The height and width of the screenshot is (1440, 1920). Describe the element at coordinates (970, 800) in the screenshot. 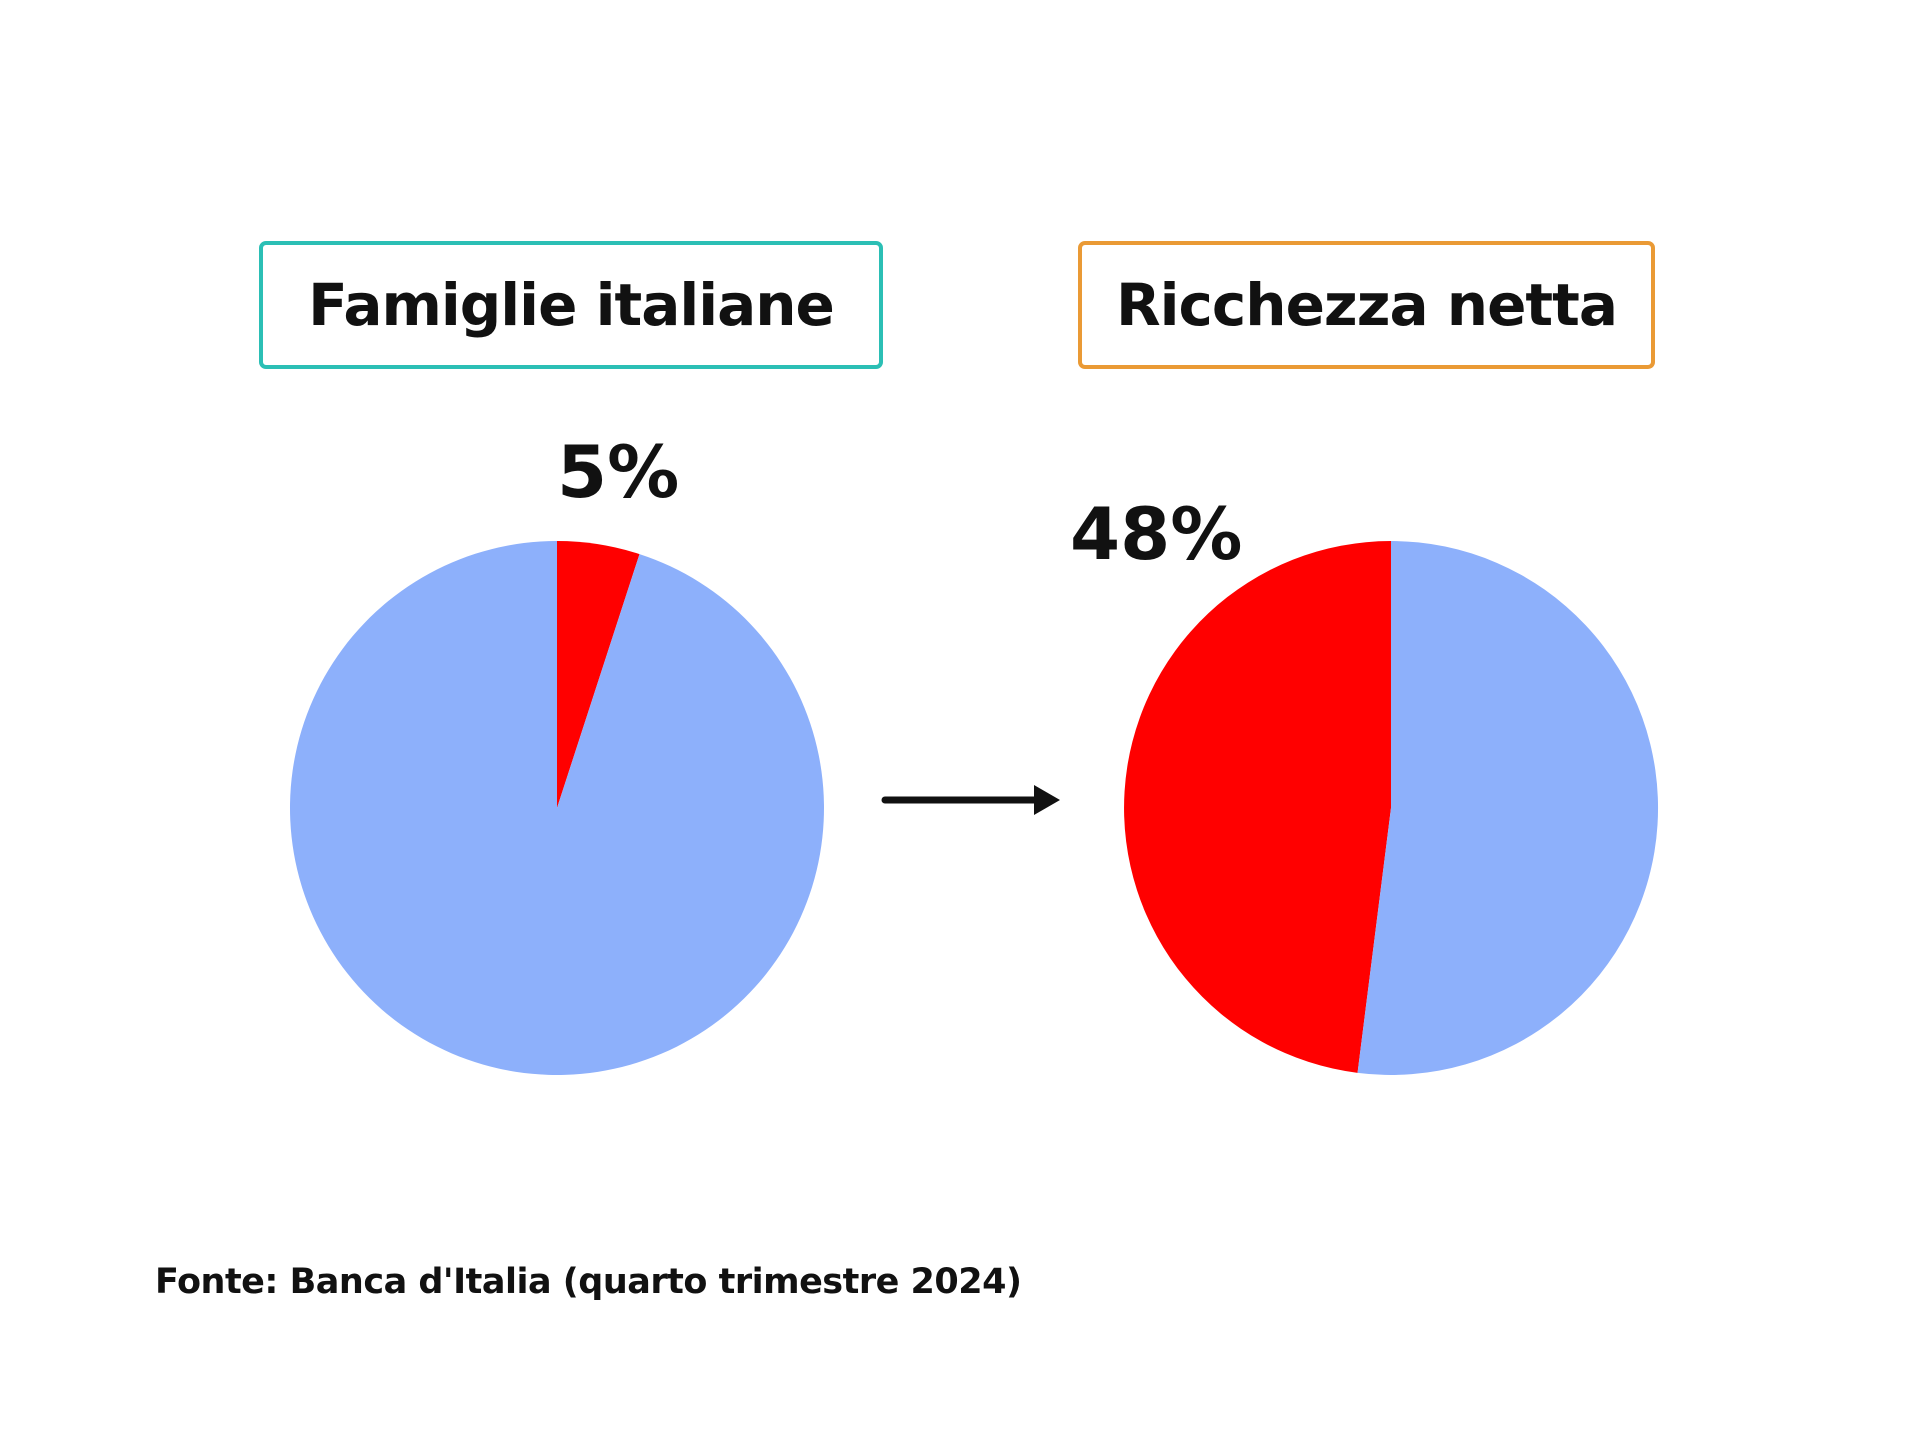

I see `arrow-right-icon` at that location.